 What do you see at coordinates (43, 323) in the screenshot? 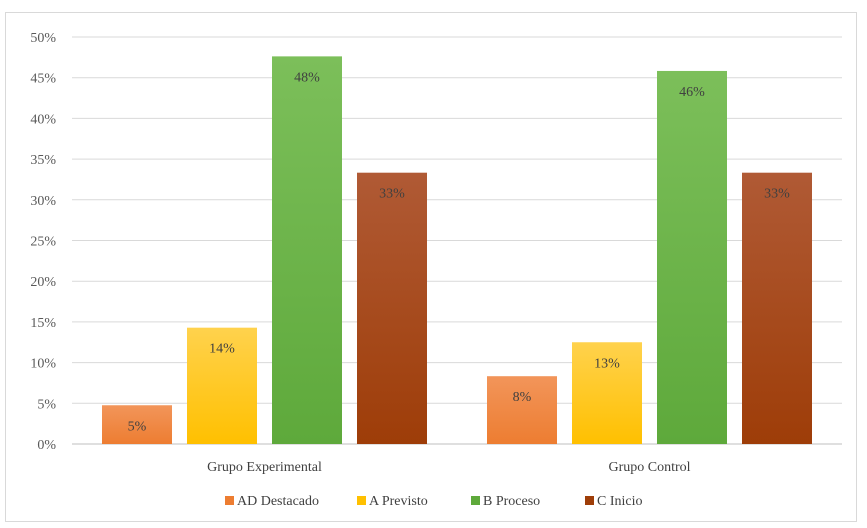
I see `y-tick-label: 15%` at bounding box center [43, 323].